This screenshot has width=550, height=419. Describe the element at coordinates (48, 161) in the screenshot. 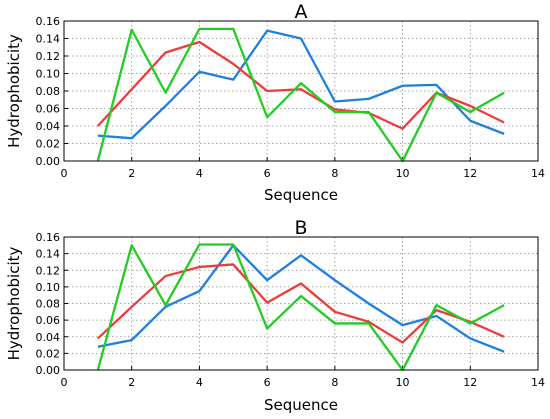

I see `chart-a-y-tick-label: 0.00` at that location.